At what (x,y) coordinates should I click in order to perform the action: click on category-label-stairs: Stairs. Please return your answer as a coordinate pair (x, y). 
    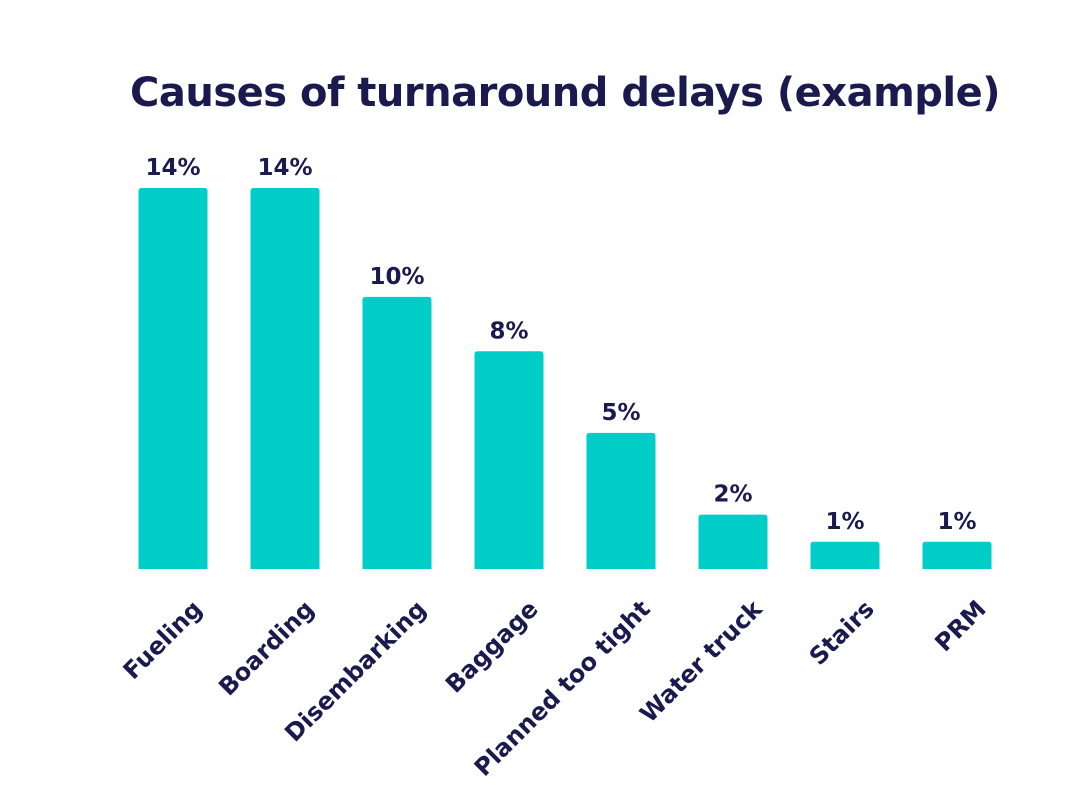
    Looking at the image, I should click on (842, 633).